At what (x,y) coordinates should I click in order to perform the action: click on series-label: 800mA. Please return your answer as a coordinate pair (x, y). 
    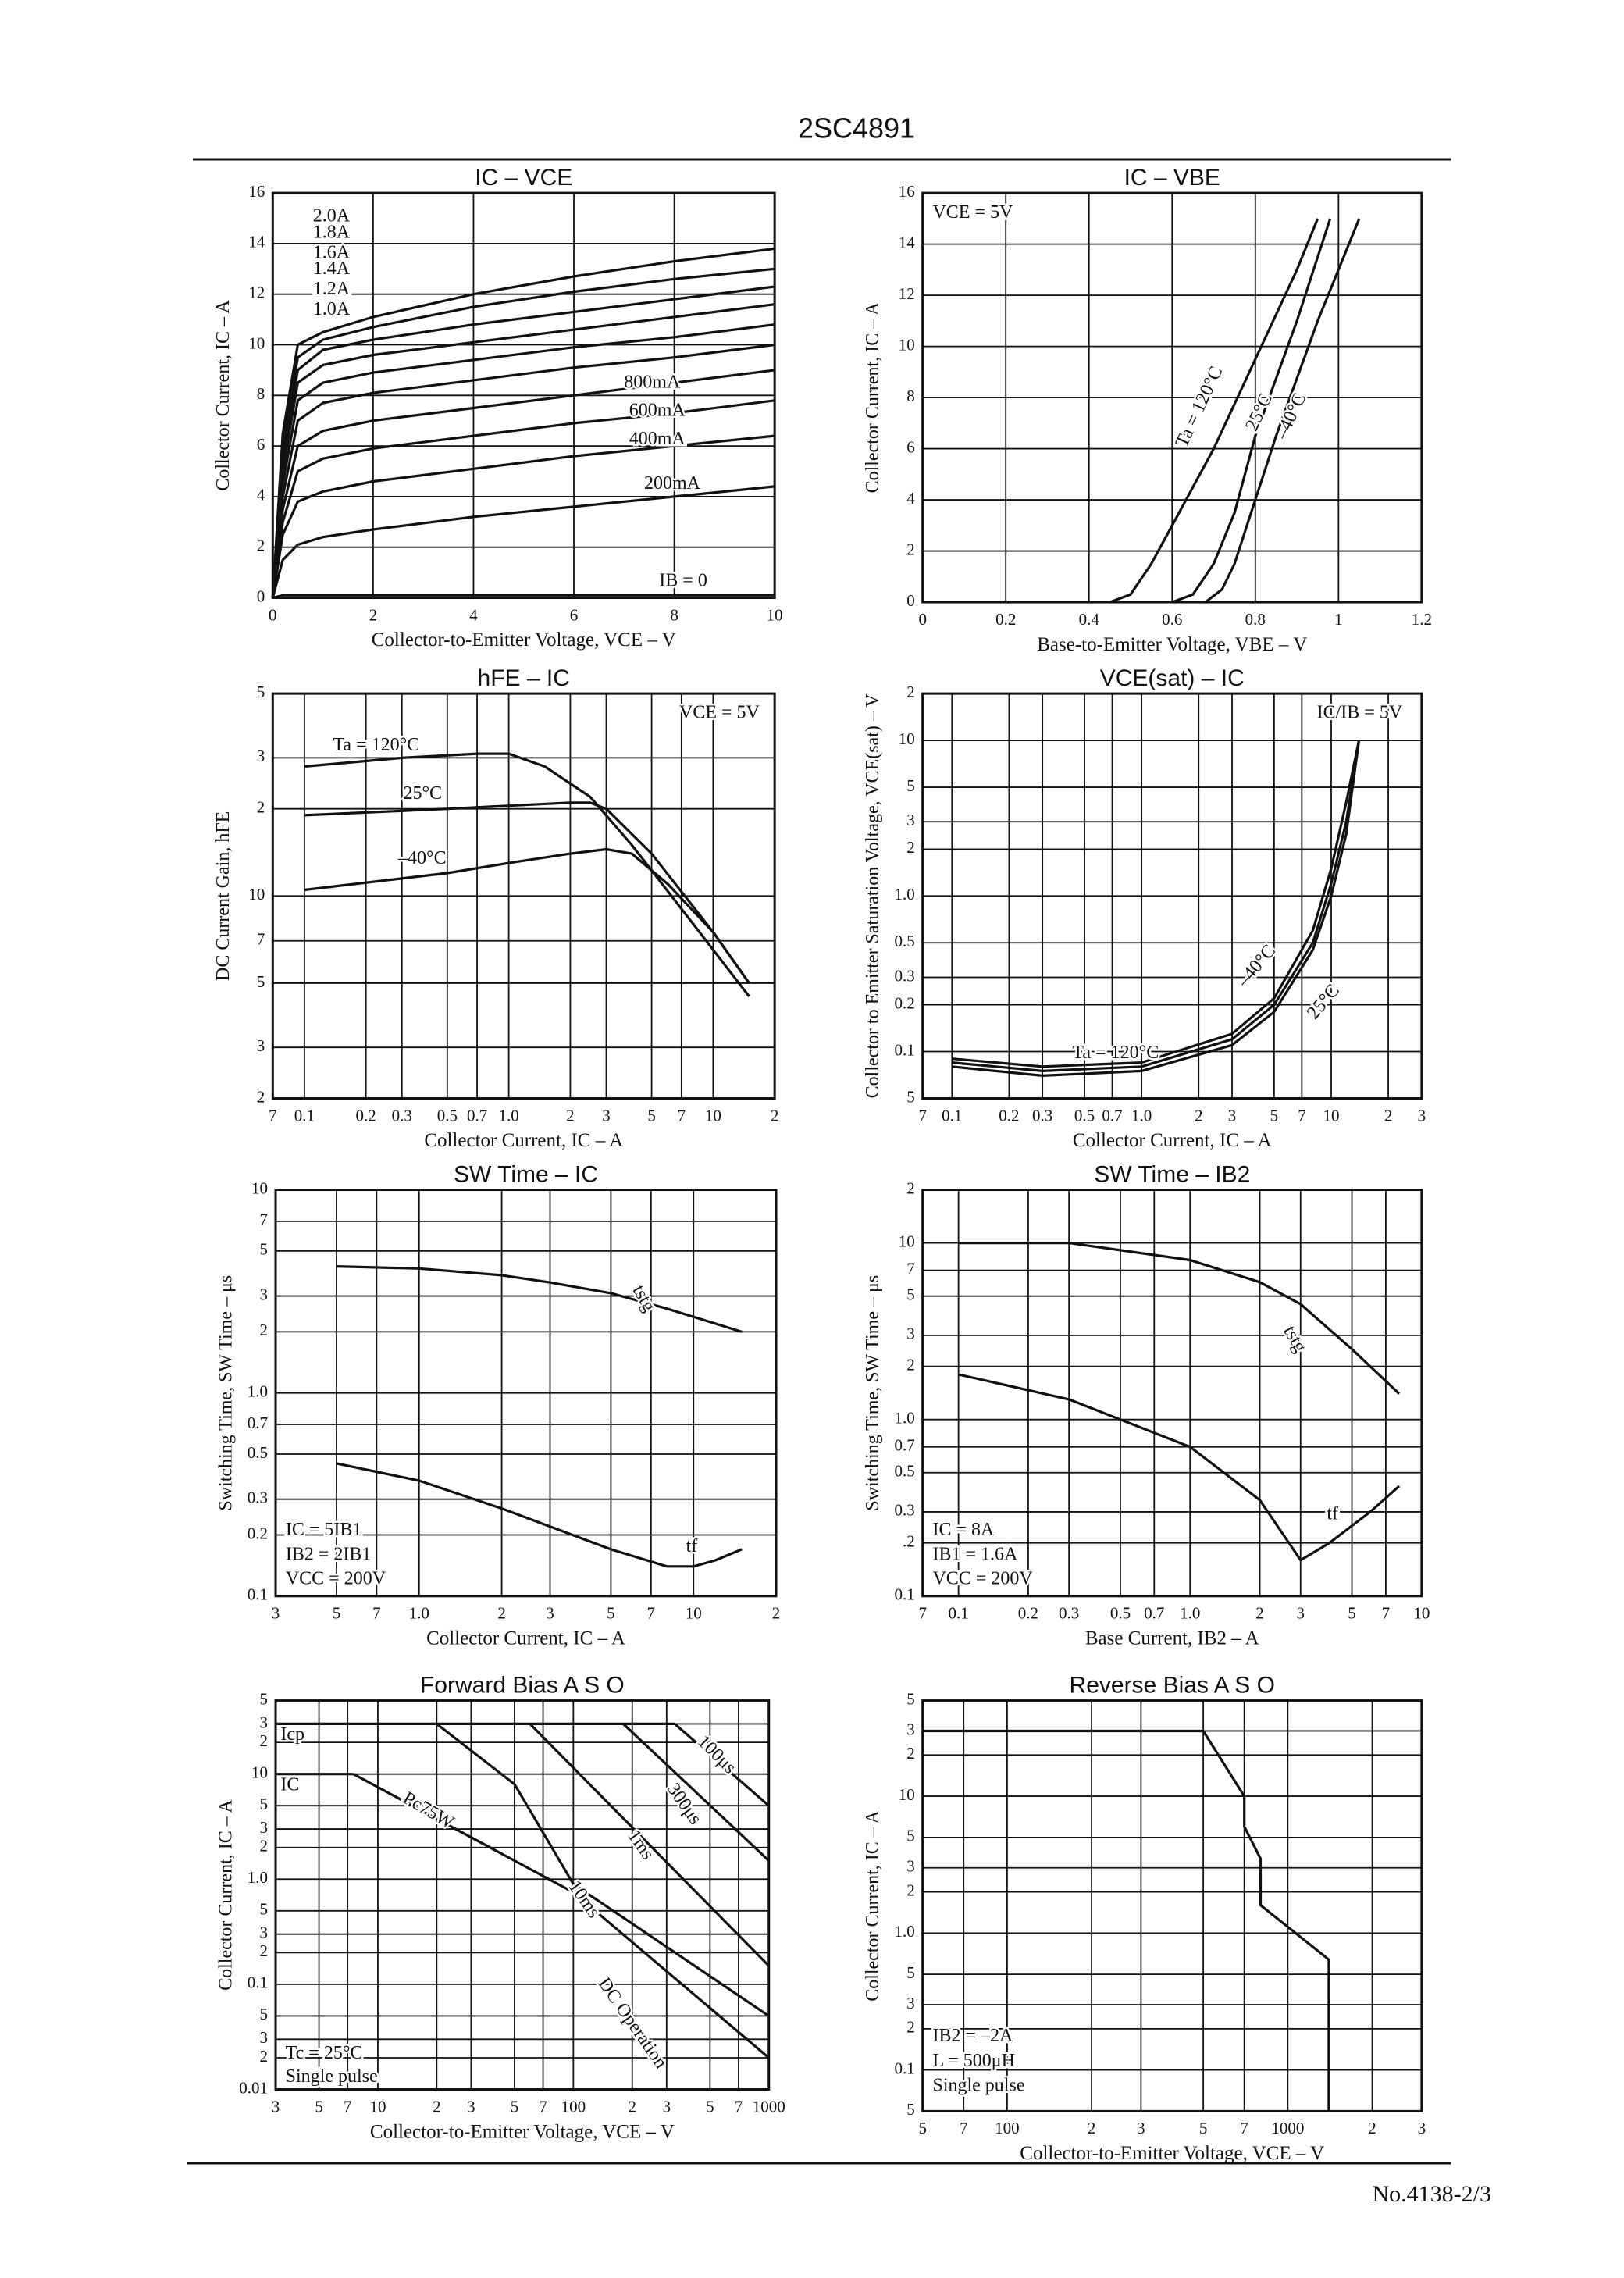
    Looking at the image, I should click on (652, 382).